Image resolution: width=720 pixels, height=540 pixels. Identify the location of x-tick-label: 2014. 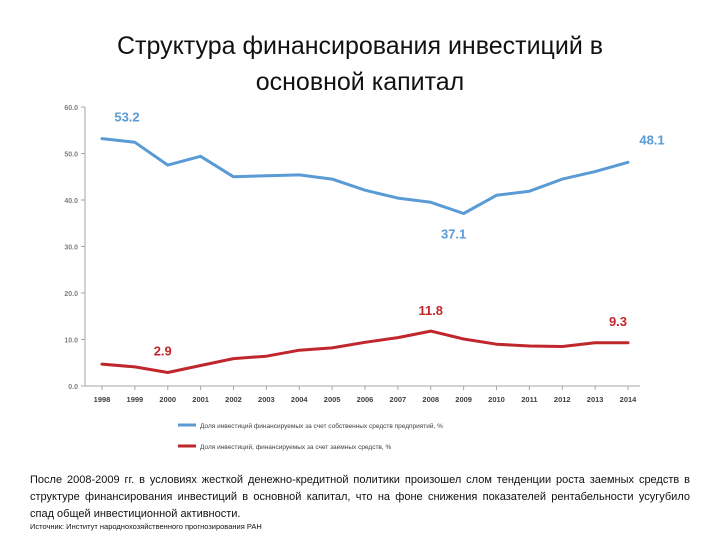
(629, 399).